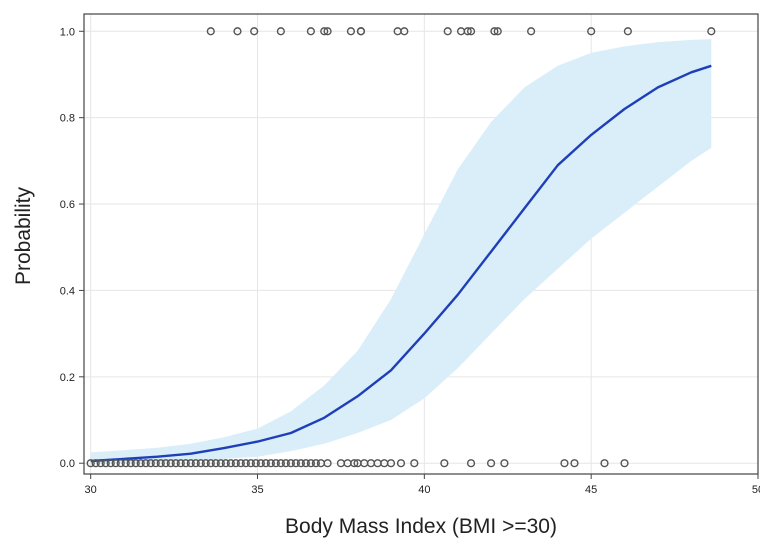 The width and height of the screenshot is (760, 539). I want to click on y-tick-label: 1.0, so click(67, 32).